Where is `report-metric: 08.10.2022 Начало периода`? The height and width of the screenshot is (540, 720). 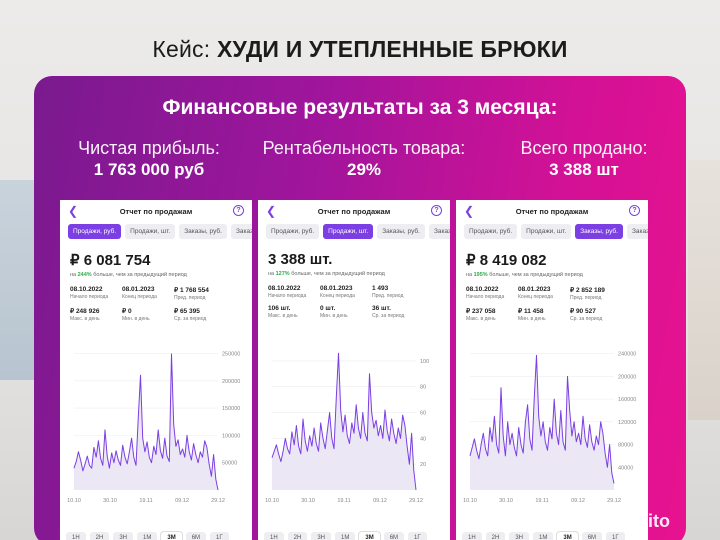
report-metric: 08.10.2022 Начало периода is located at coordinates (290, 292).